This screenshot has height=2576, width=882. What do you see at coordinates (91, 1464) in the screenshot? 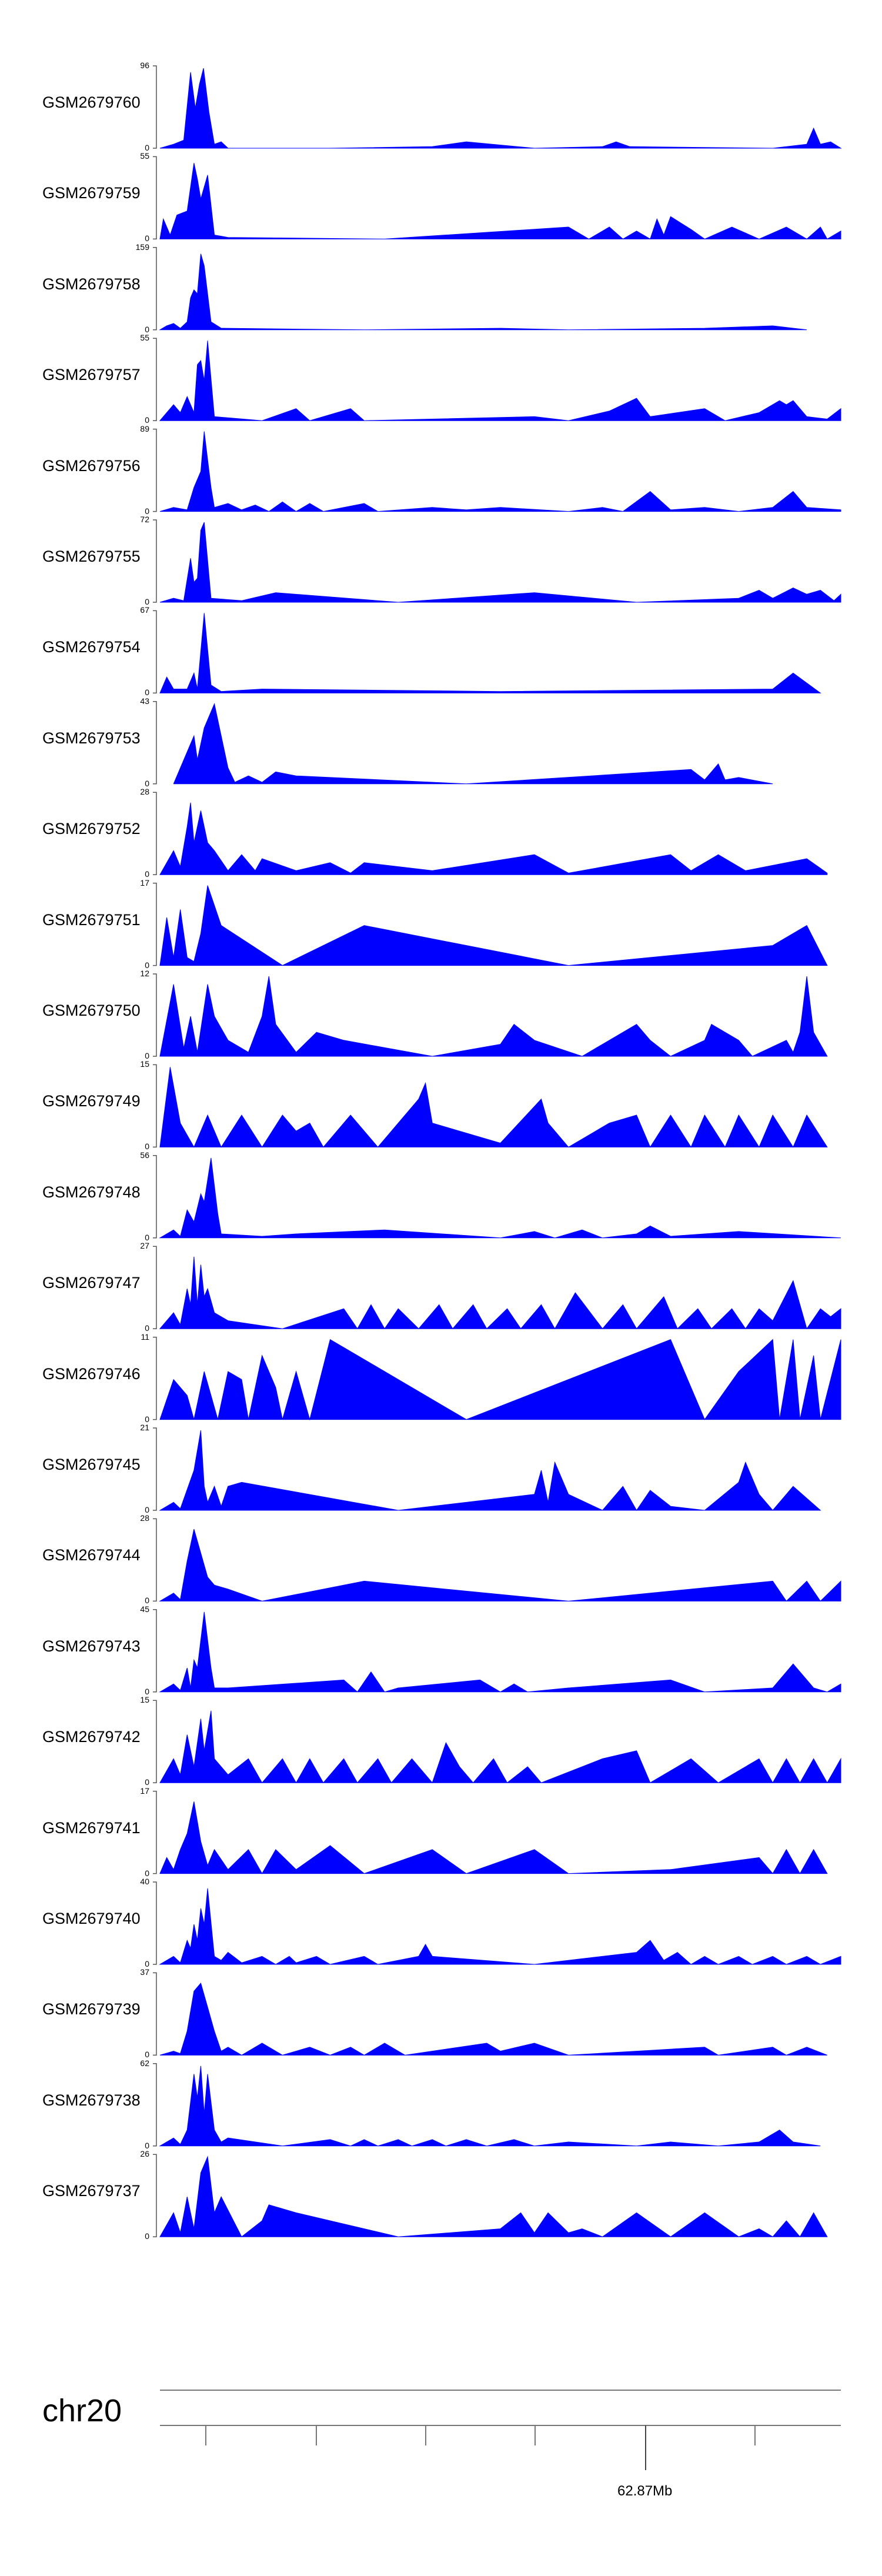
I see `track-label: GSM2679745` at bounding box center [91, 1464].